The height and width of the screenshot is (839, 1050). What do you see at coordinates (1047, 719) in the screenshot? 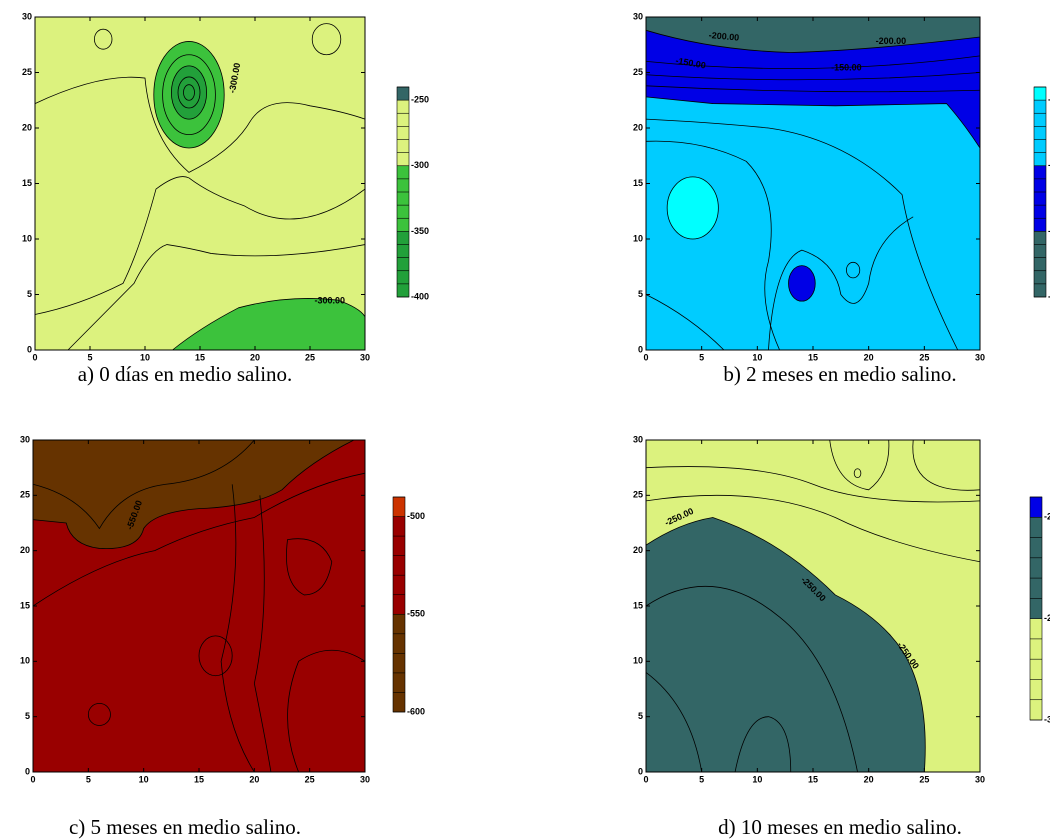
I see `colorbar-tick-label: -300` at bounding box center [1047, 719].